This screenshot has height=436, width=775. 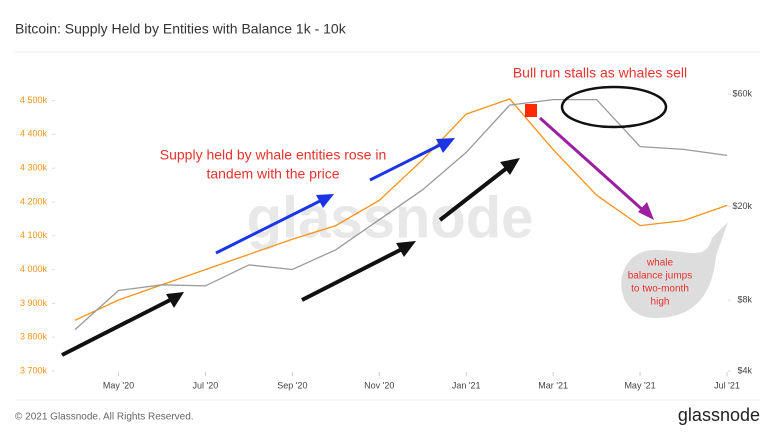 What do you see at coordinates (34, 235) in the screenshot?
I see `y-tick-label: 4 100k` at bounding box center [34, 235].